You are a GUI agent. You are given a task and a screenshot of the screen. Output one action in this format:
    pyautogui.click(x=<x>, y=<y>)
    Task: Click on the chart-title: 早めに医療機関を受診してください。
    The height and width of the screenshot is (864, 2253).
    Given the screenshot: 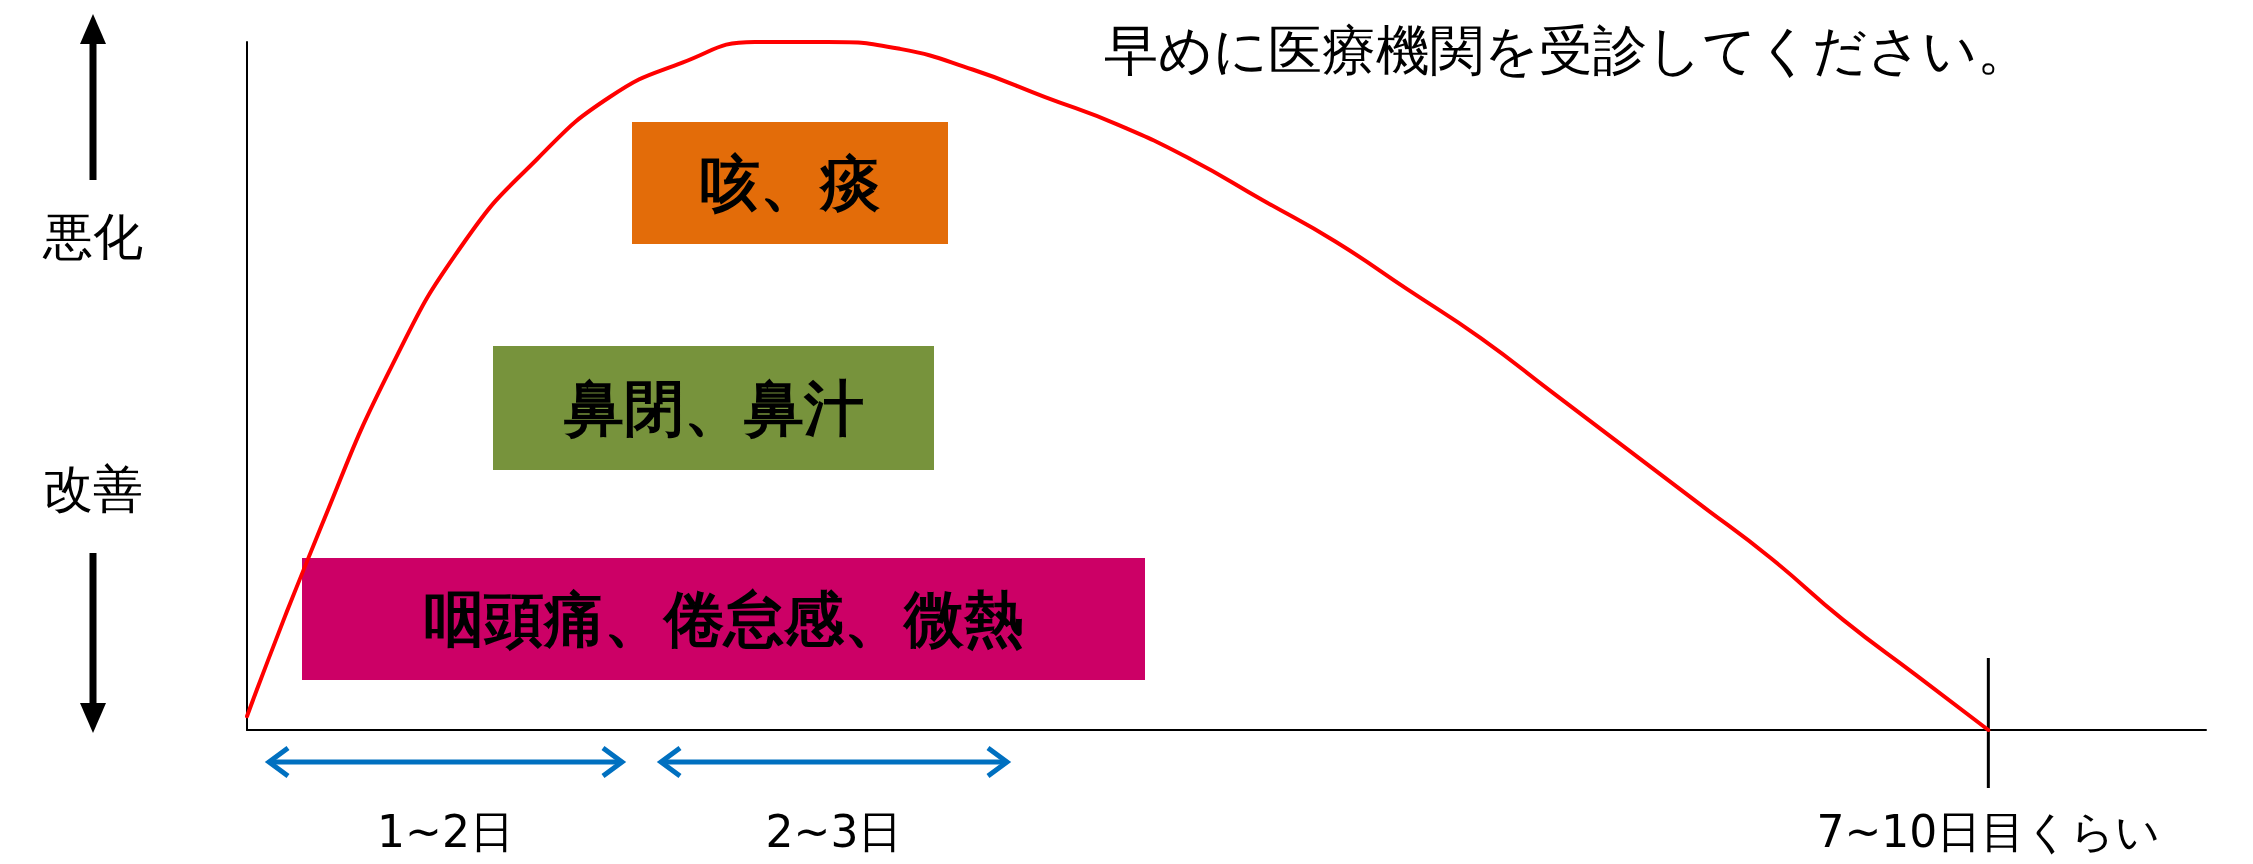 What is the action you would take?
    pyautogui.click(x=1567, y=50)
    